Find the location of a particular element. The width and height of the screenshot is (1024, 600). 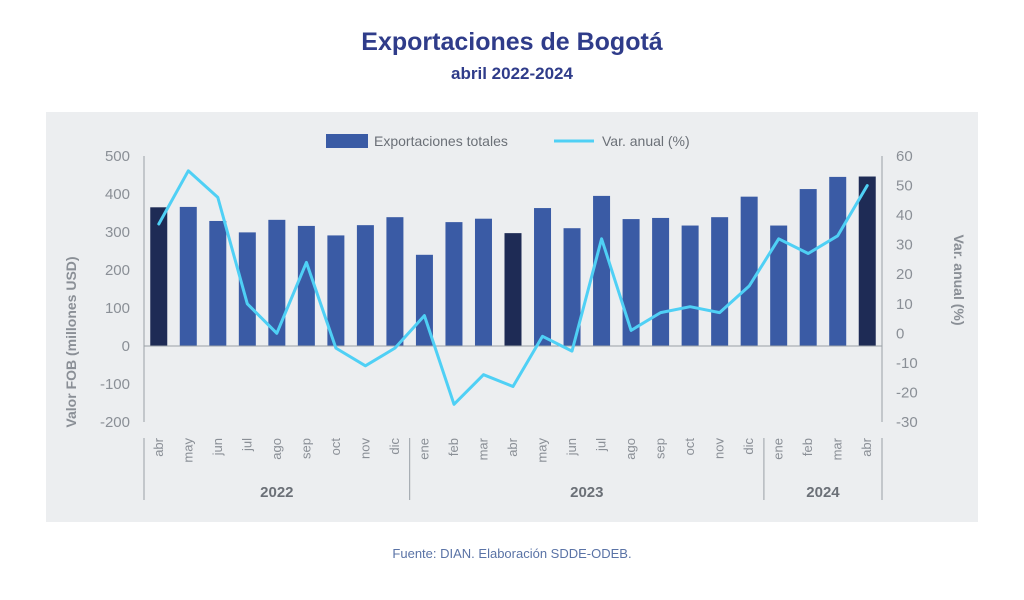

y-right-tick-label: 10 is located at coordinates (904, 304).